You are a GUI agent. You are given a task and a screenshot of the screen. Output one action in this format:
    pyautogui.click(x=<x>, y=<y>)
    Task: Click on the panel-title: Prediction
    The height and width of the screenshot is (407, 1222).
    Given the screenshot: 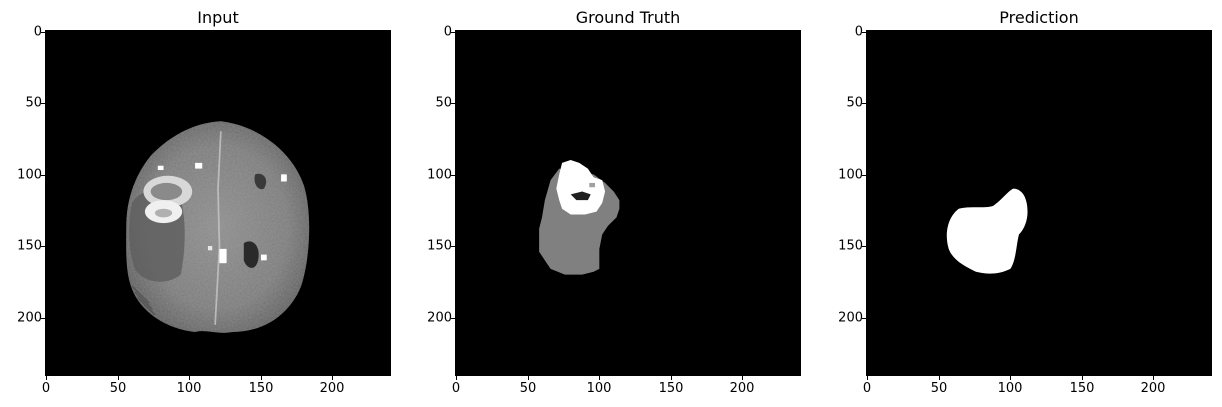 What is the action you would take?
    pyautogui.click(x=1039, y=17)
    